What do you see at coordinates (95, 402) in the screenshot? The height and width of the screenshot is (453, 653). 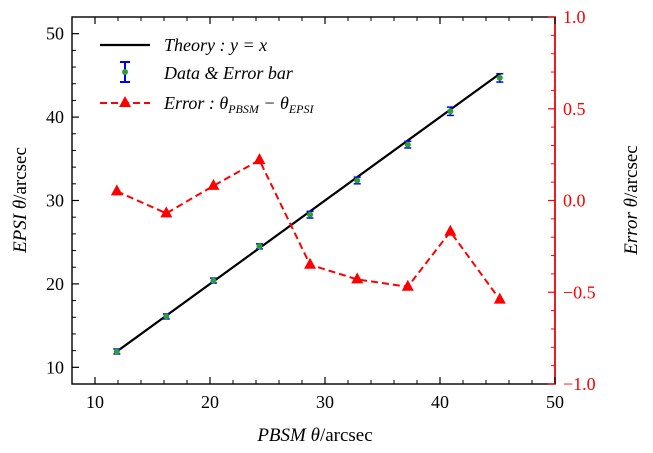 I see `x-tick-label: 10` at bounding box center [95, 402].